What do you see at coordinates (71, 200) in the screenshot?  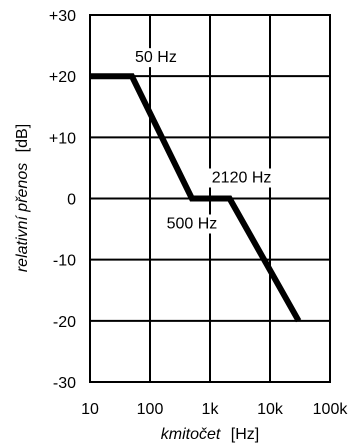 I see `y-tick-label: 0` at bounding box center [71, 200].